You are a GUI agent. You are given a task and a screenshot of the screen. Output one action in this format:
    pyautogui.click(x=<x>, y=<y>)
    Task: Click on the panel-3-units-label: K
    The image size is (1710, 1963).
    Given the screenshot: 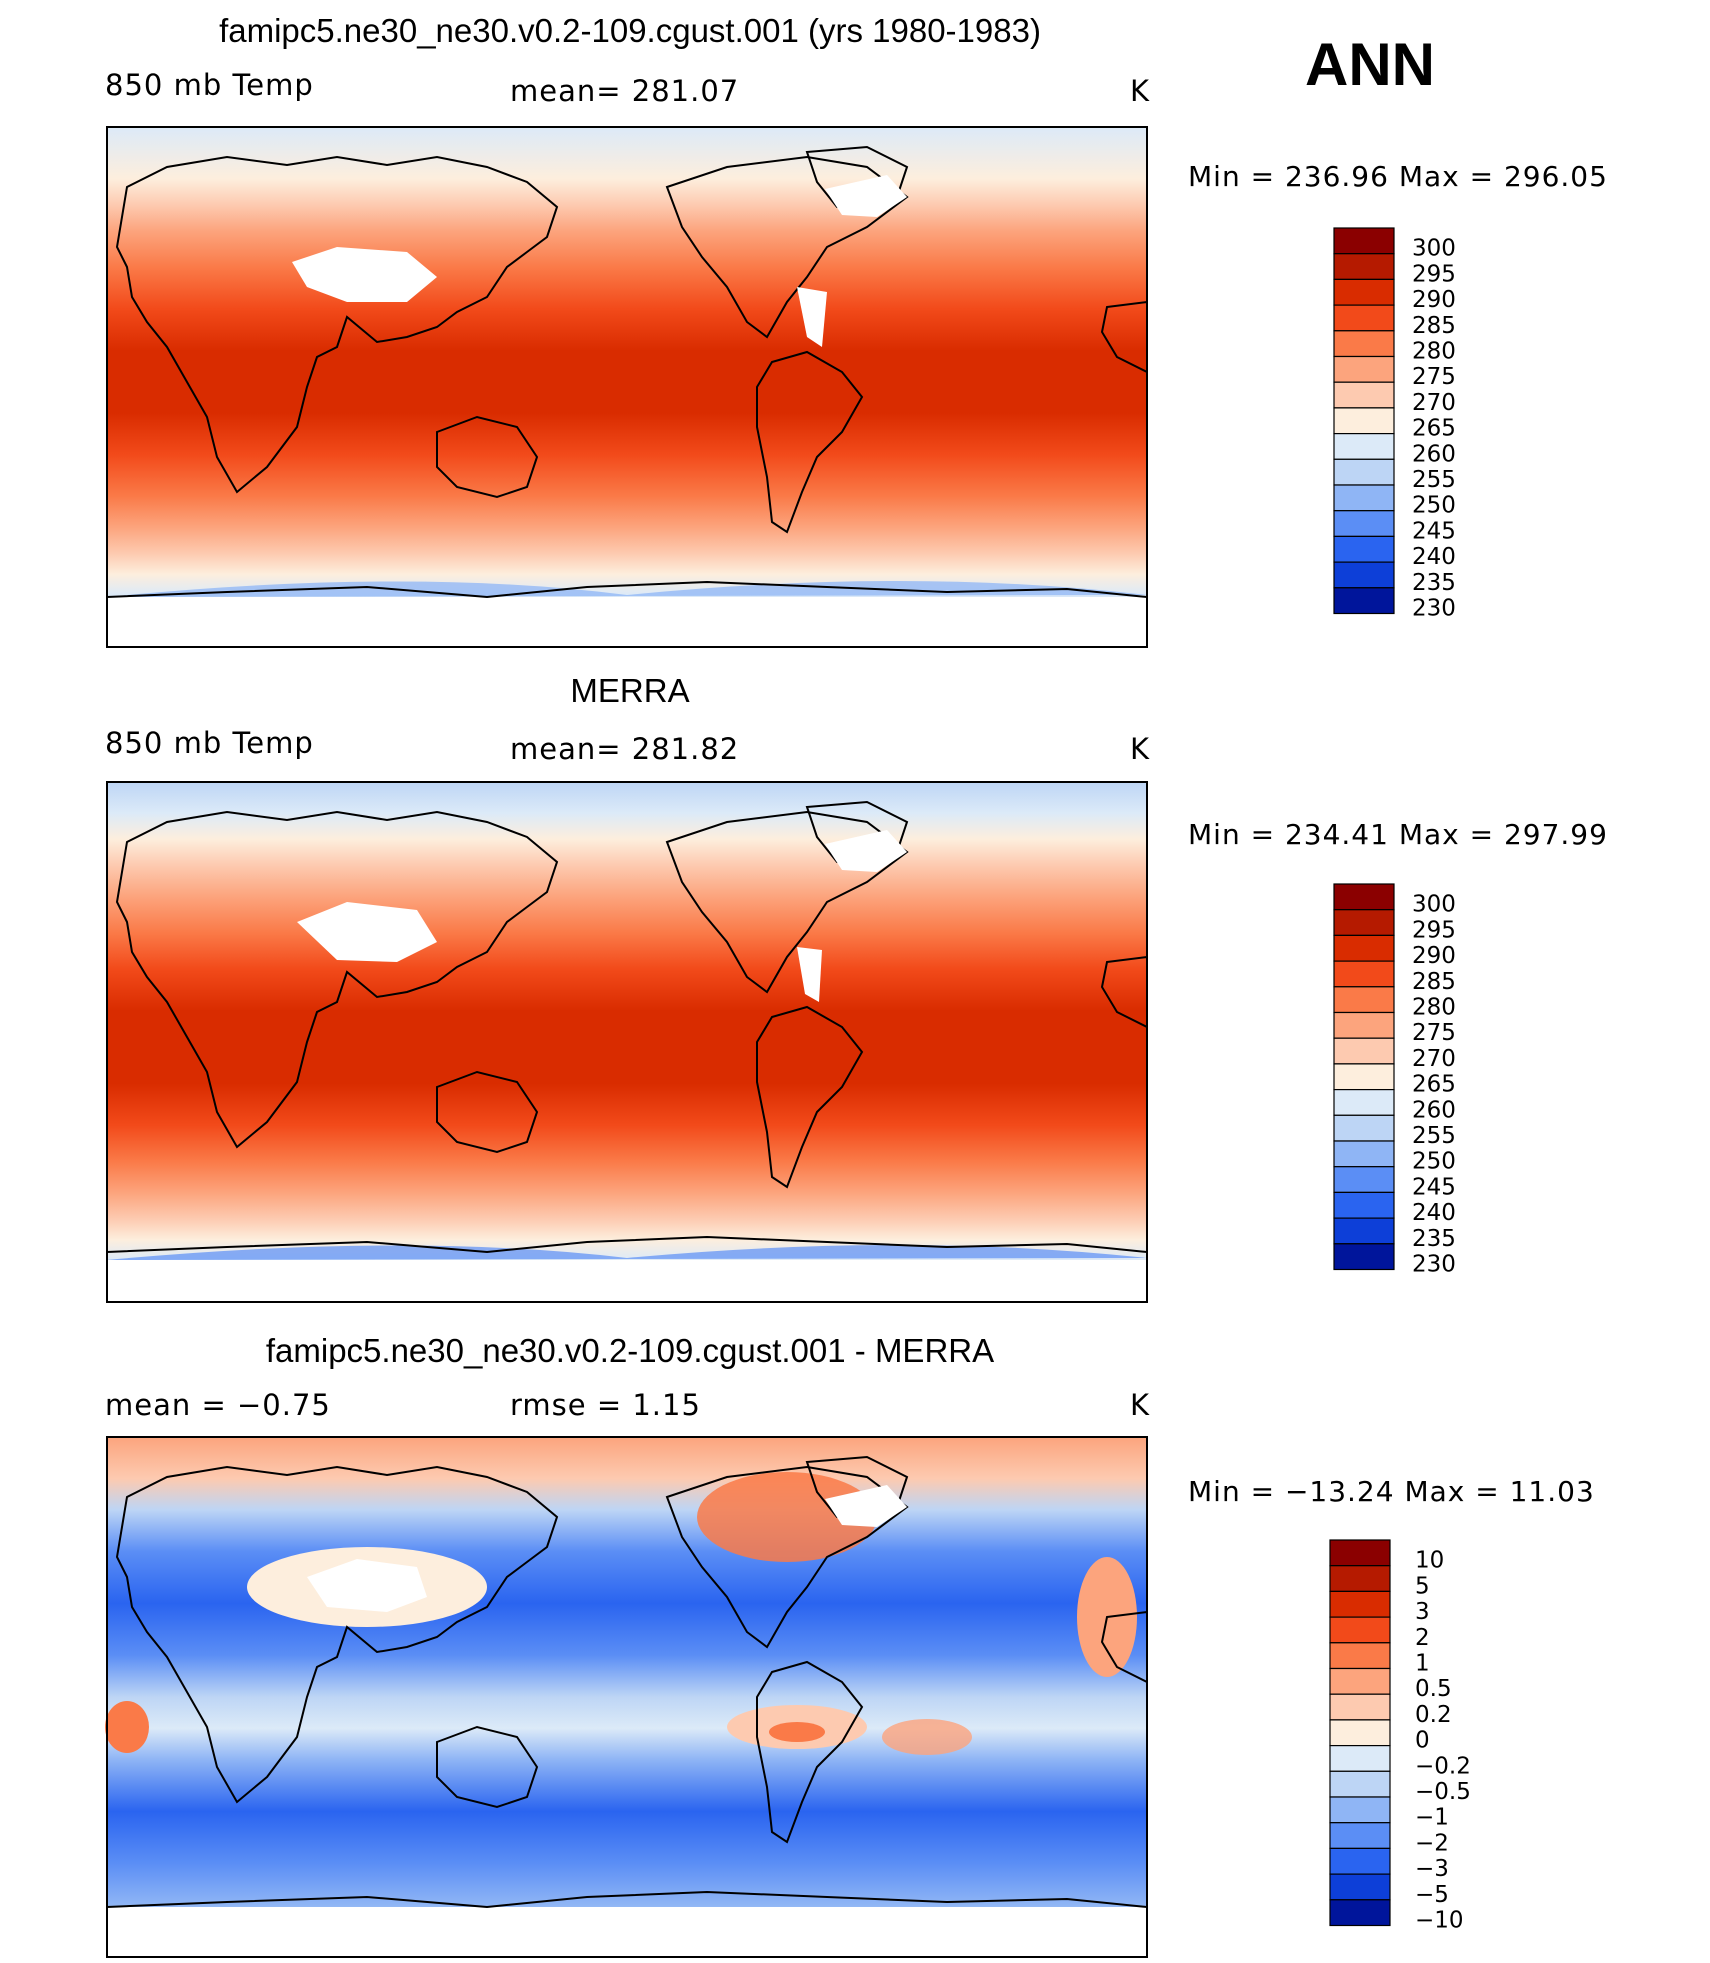 What is the action you would take?
    pyautogui.click(x=1140, y=1405)
    